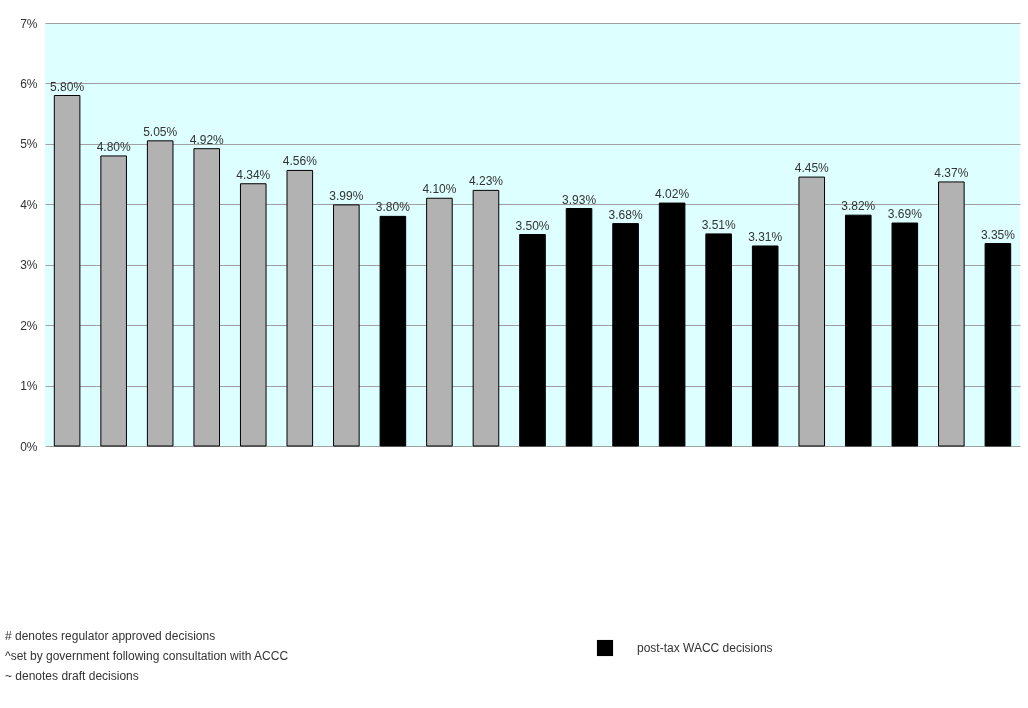 This screenshot has height=708, width=1028. I want to click on data-label: 3.50%, so click(532, 225).